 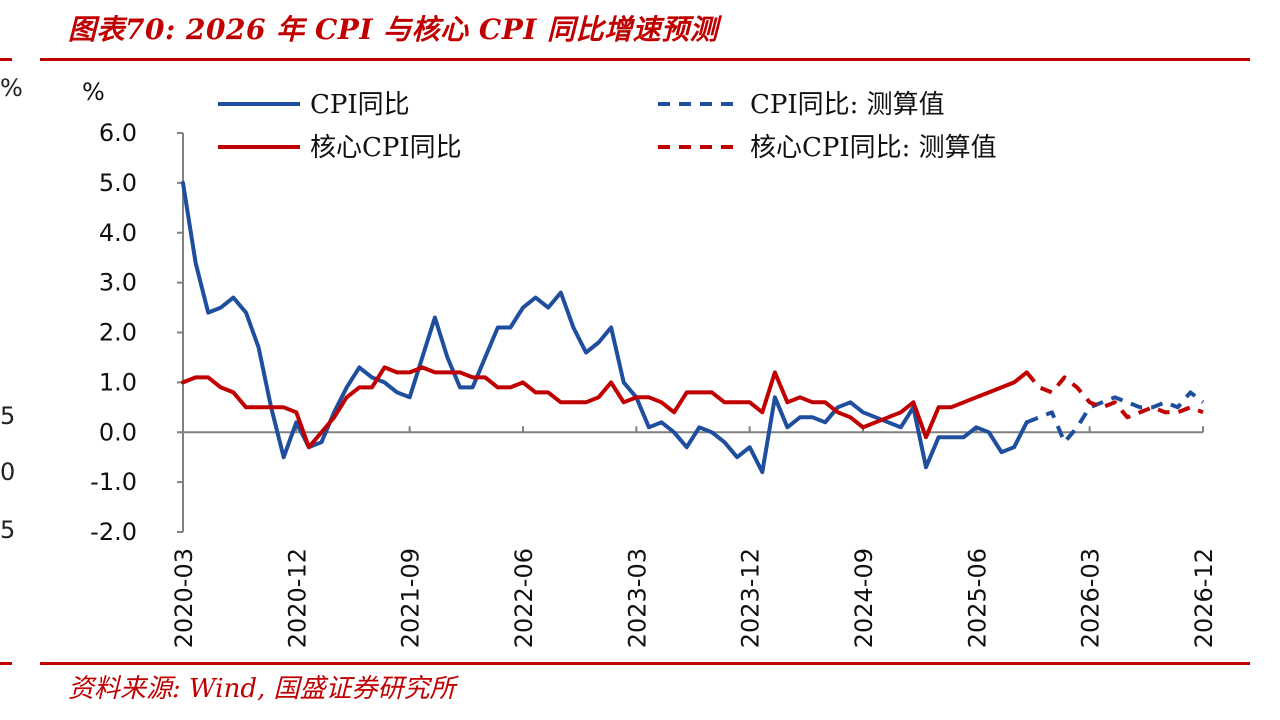 What do you see at coordinates (1114, 395) in the screenshot?
I see `core-cpi-forecast-series-line` at bounding box center [1114, 395].